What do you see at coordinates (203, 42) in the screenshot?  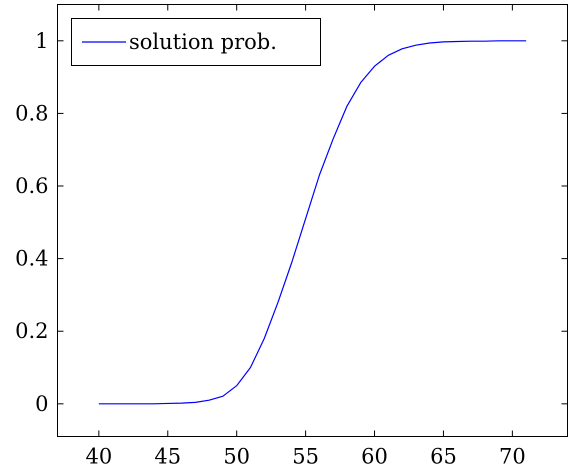 I see `legend-label-solution-prob: solution prob.` at bounding box center [203, 42].